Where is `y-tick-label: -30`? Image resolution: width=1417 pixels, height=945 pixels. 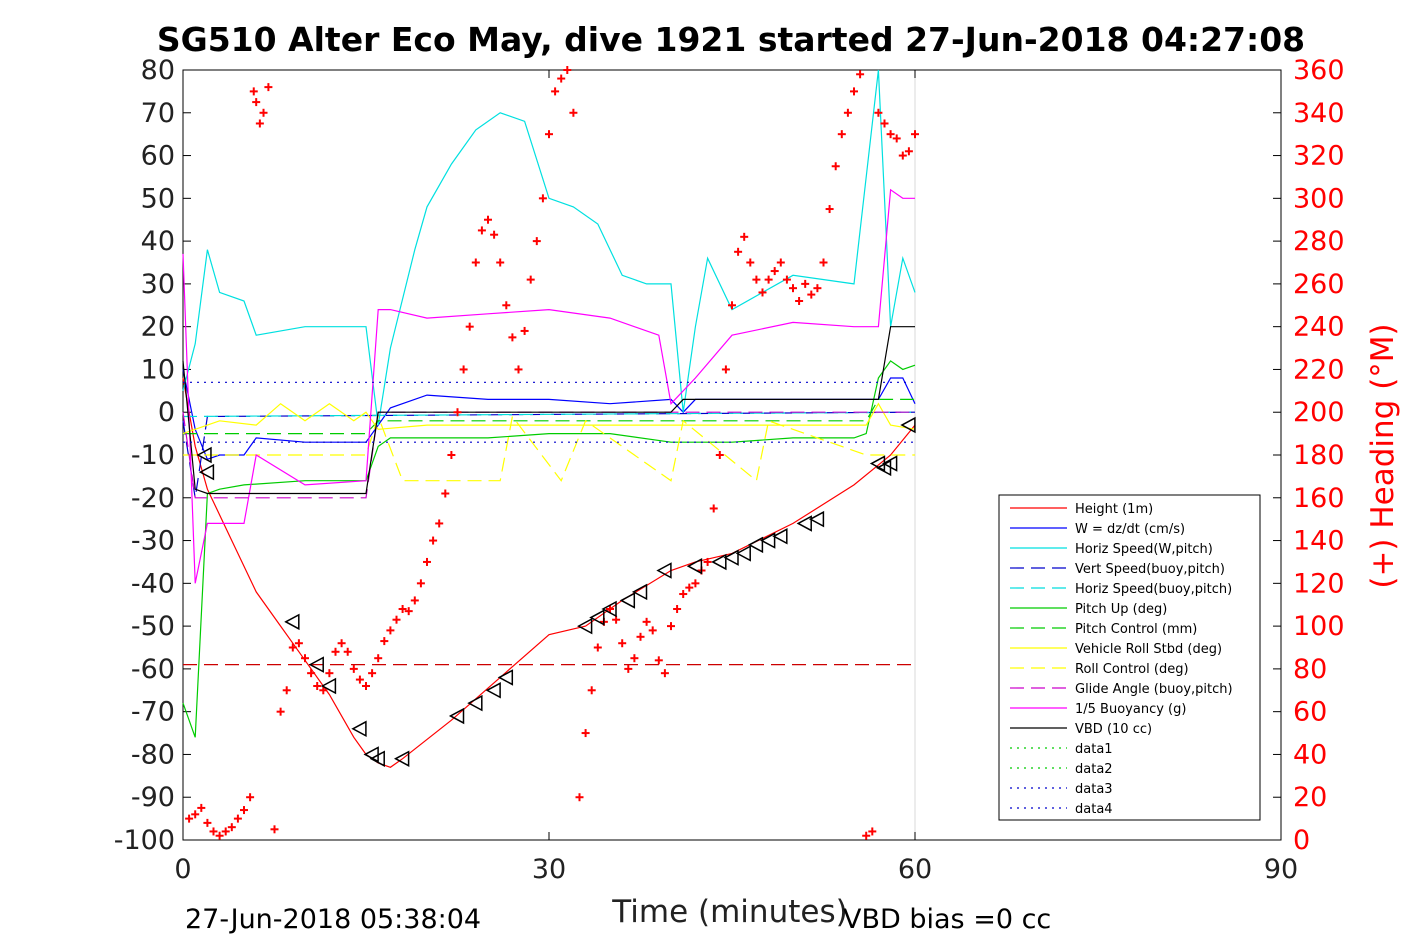 y-tick-label: -30 is located at coordinates (153, 541).